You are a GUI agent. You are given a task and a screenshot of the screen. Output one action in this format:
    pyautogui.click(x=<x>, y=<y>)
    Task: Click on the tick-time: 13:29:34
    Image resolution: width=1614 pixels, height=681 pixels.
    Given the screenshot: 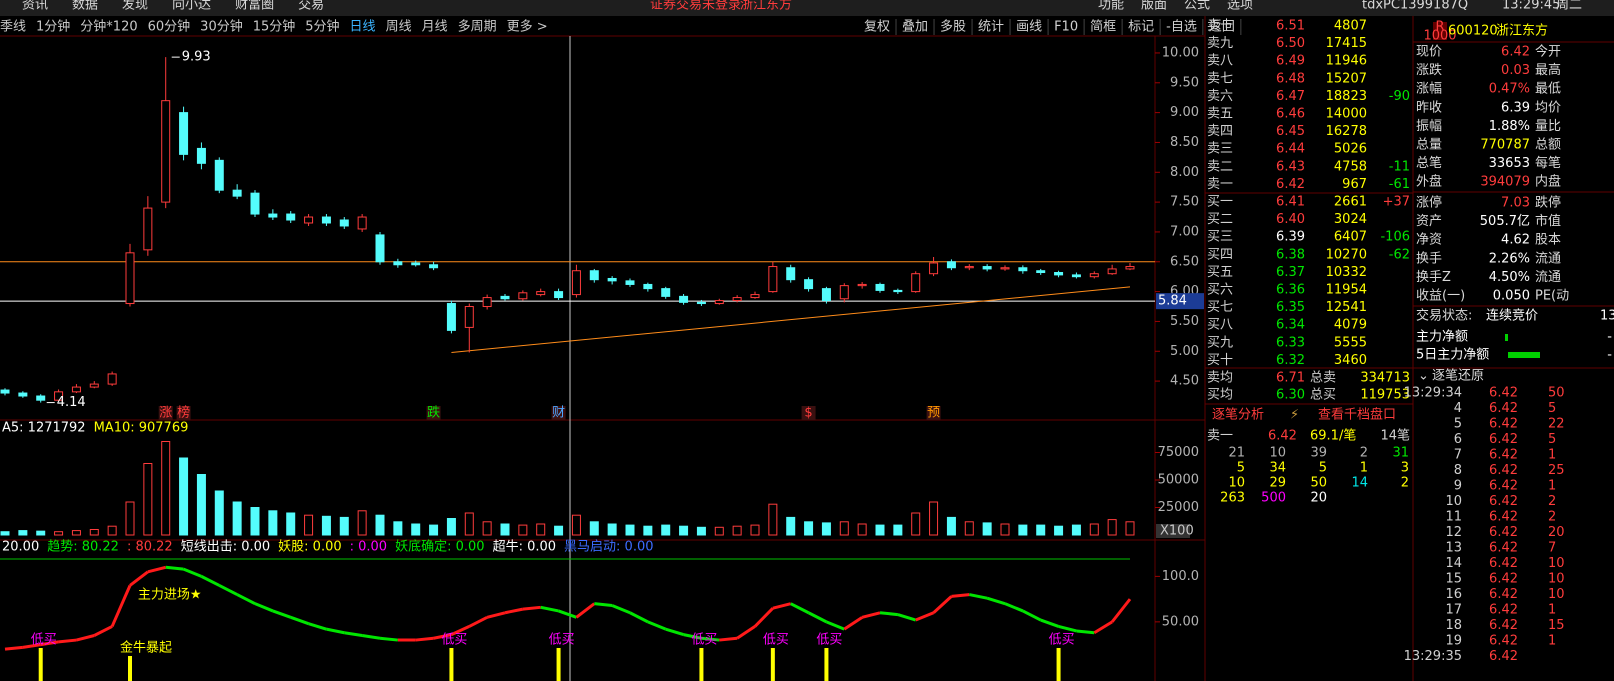 What is the action you would take?
    pyautogui.click(x=1433, y=393)
    